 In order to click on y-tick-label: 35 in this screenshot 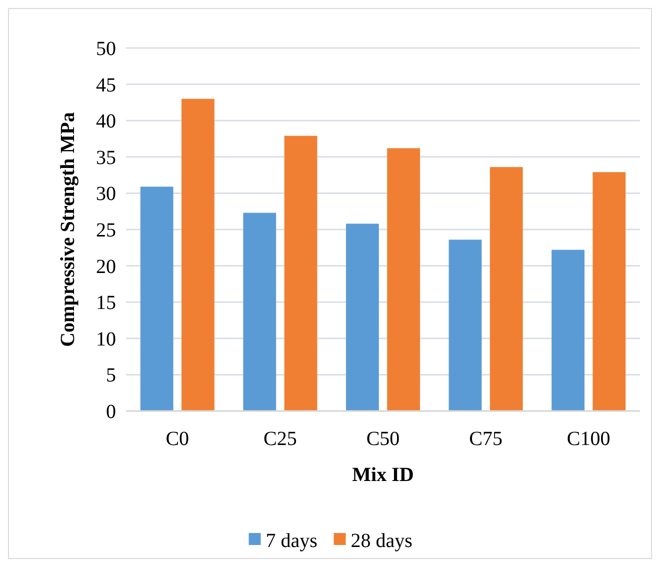, I will do `click(106, 157)`.